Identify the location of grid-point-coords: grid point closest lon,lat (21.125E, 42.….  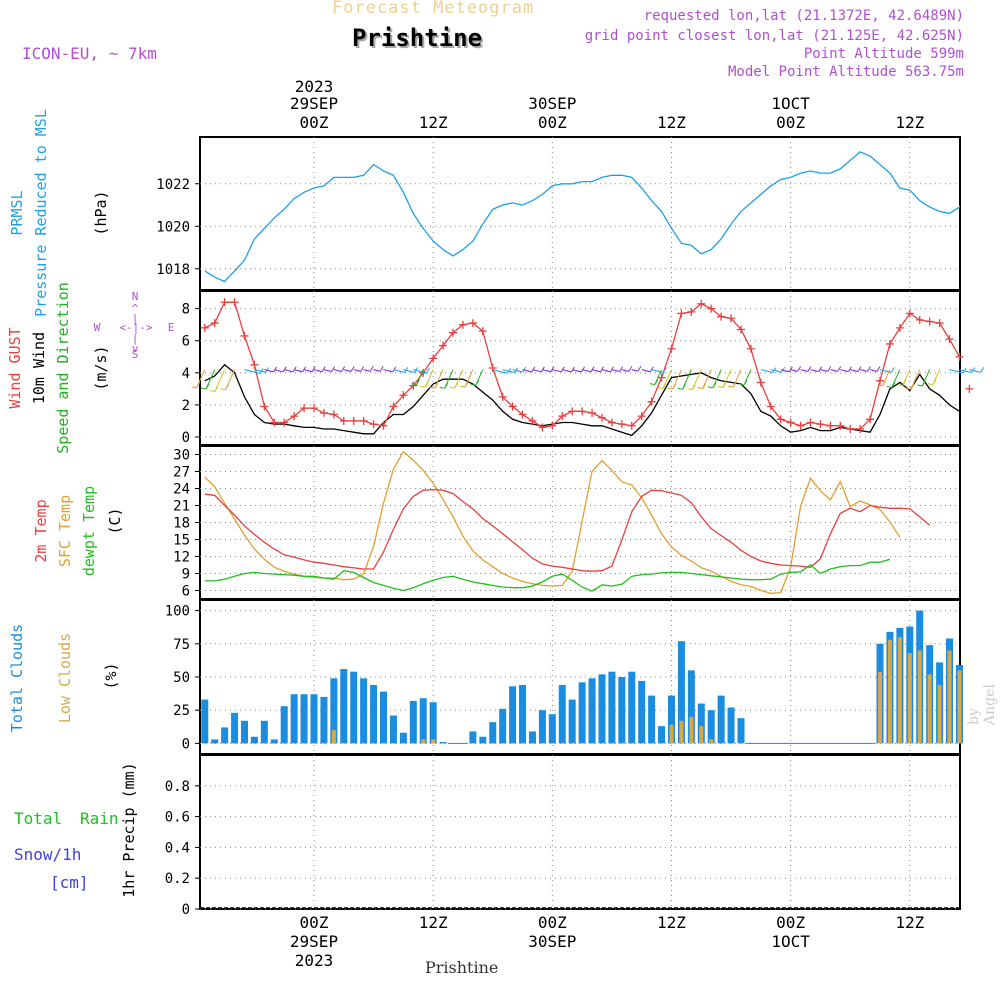
(774, 36).